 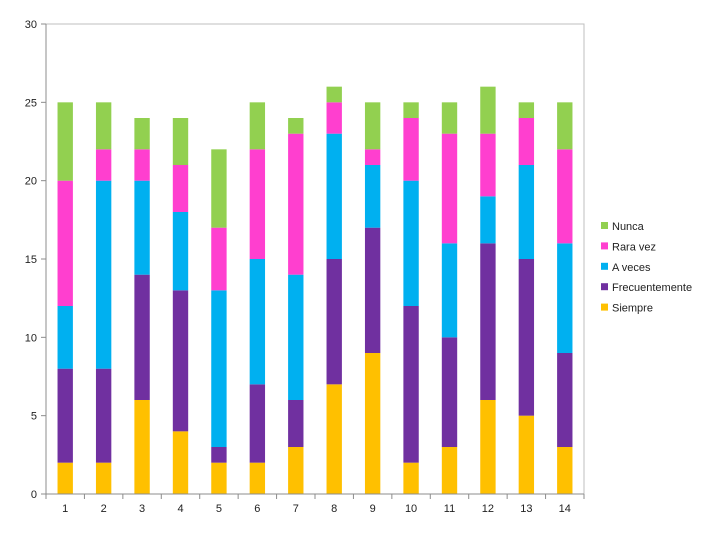 I want to click on y-tick-label: 25, so click(x=31, y=103).